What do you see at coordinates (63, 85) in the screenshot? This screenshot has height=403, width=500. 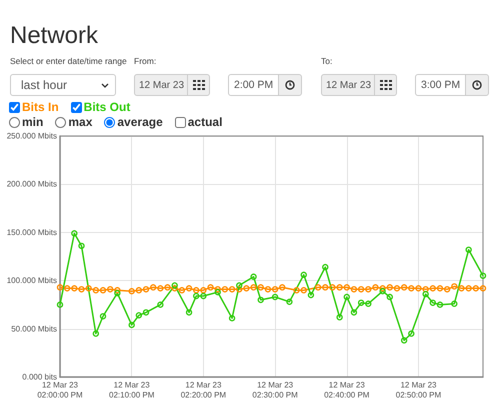 I see `range-select: last hour` at bounding box center [63, 85].